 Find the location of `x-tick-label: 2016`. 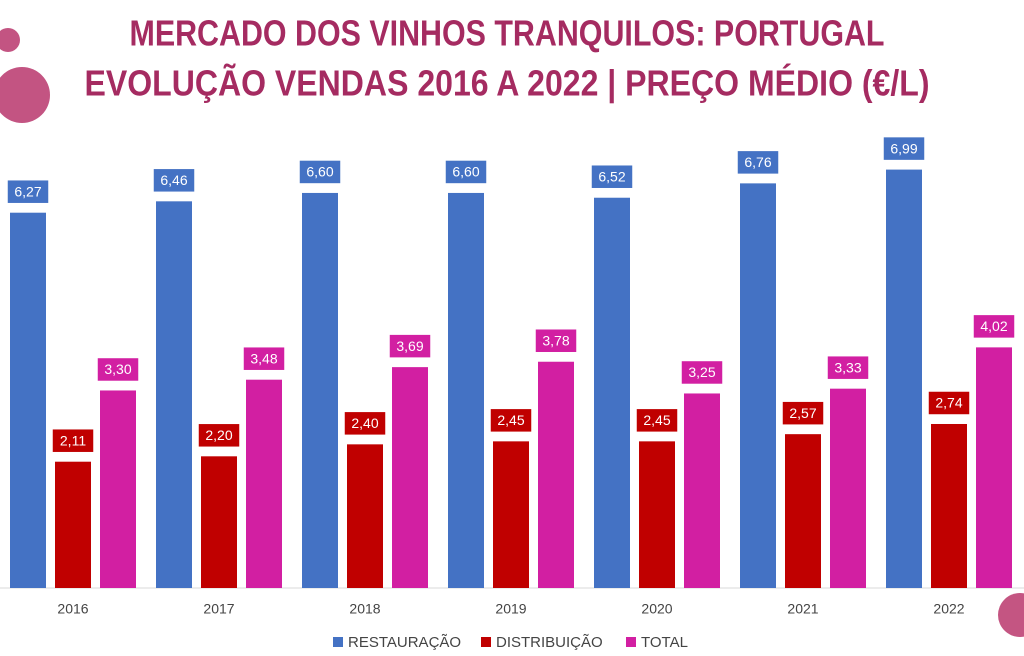

x-tick-label: 2016 is located at coordinates (72, 609).